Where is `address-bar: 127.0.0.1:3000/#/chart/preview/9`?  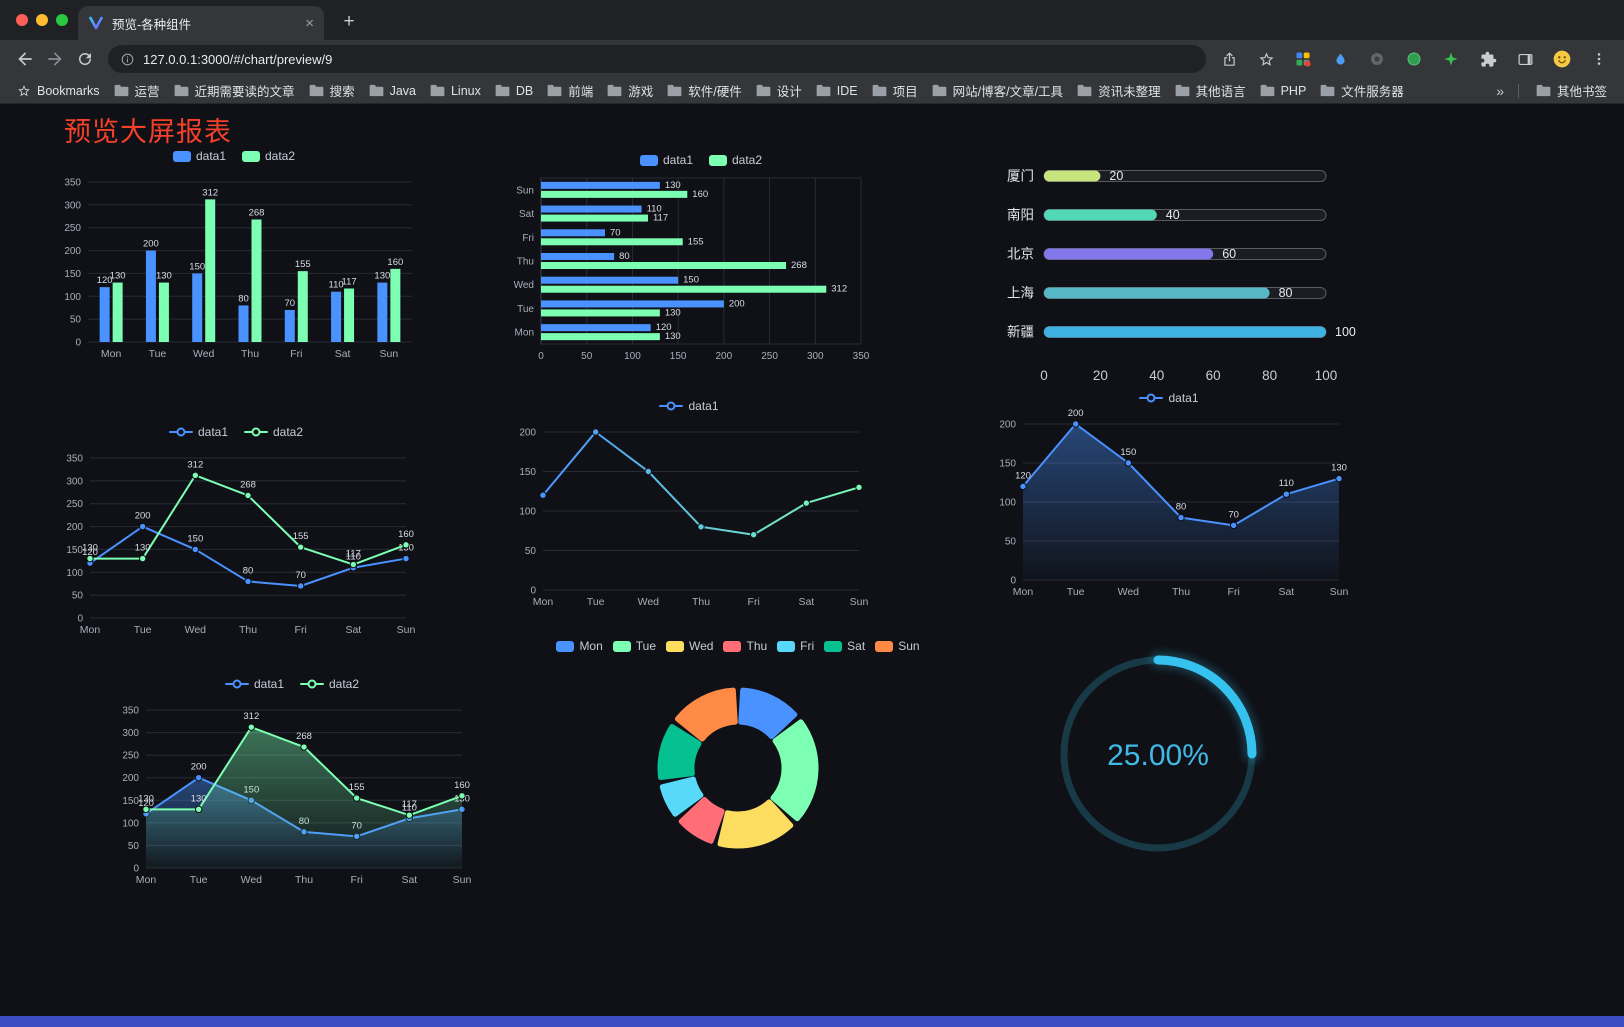 address-bar: 127.0.0.1:3000/#/chart/preview/9 is located at coordinates (657, 59).